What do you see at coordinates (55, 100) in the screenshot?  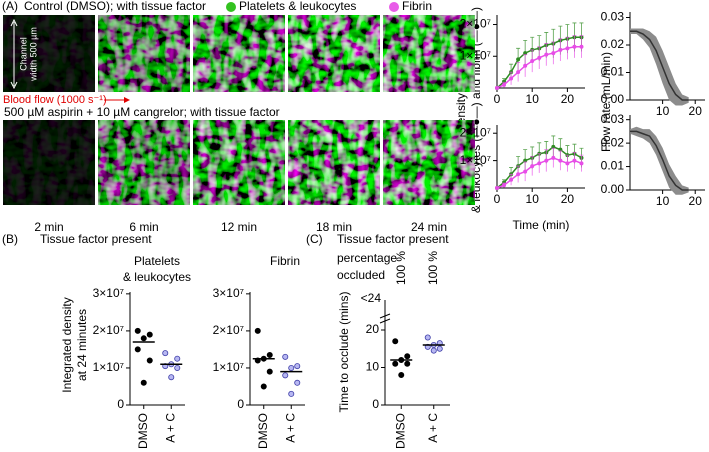 I see `flow-label: Blood flow (1000 s⁻¹)` at bounding box center [55, 100].